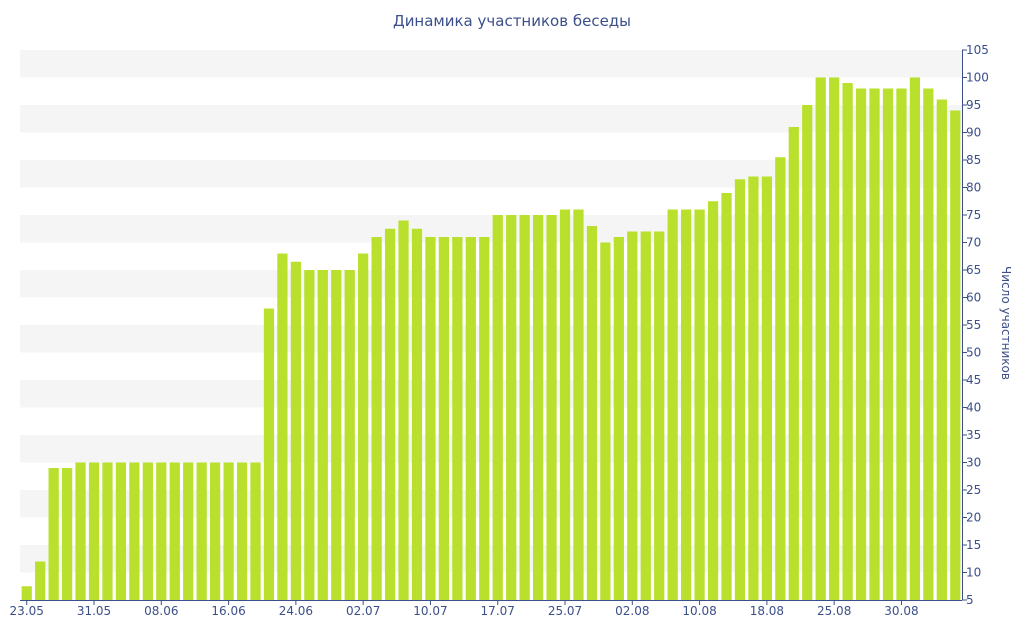 This screenshot has height=640, width=1024. Describe the element at coordinates (767, 611) in the screenshot. I see `x-tick-label: 18.08` at that location.